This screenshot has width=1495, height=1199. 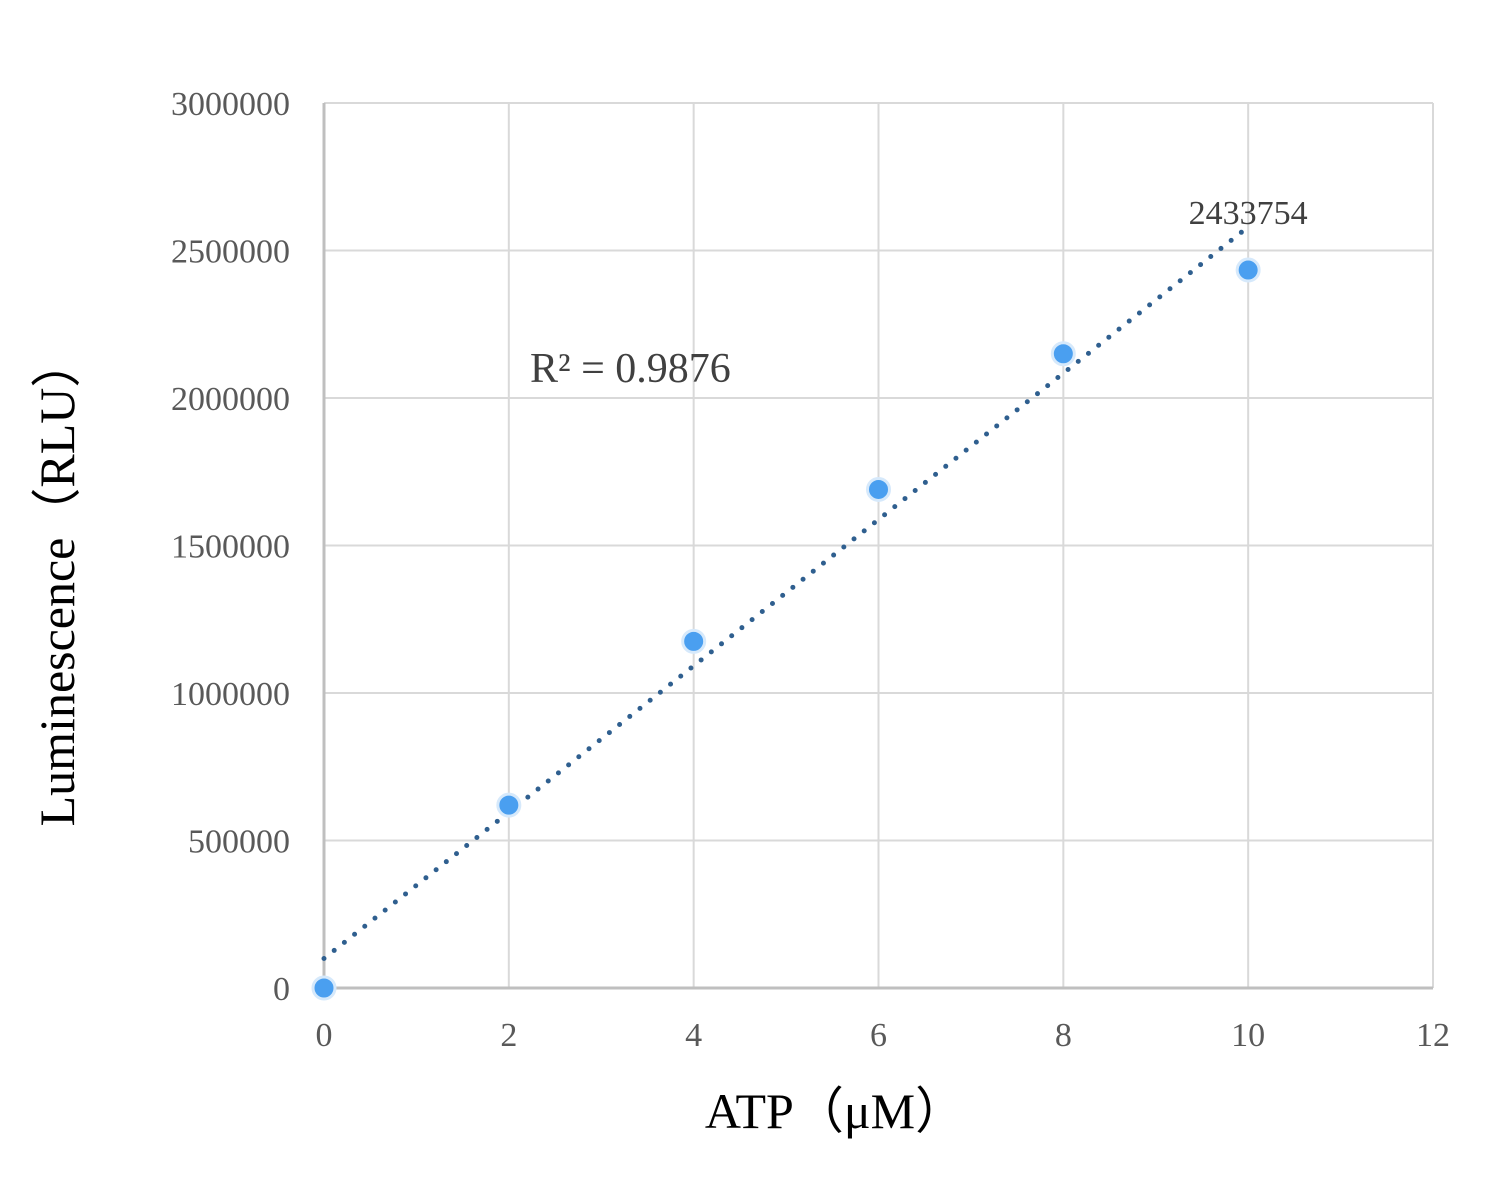 I want to click on x-tick-label: 10, so click(x=1248, y=1035).